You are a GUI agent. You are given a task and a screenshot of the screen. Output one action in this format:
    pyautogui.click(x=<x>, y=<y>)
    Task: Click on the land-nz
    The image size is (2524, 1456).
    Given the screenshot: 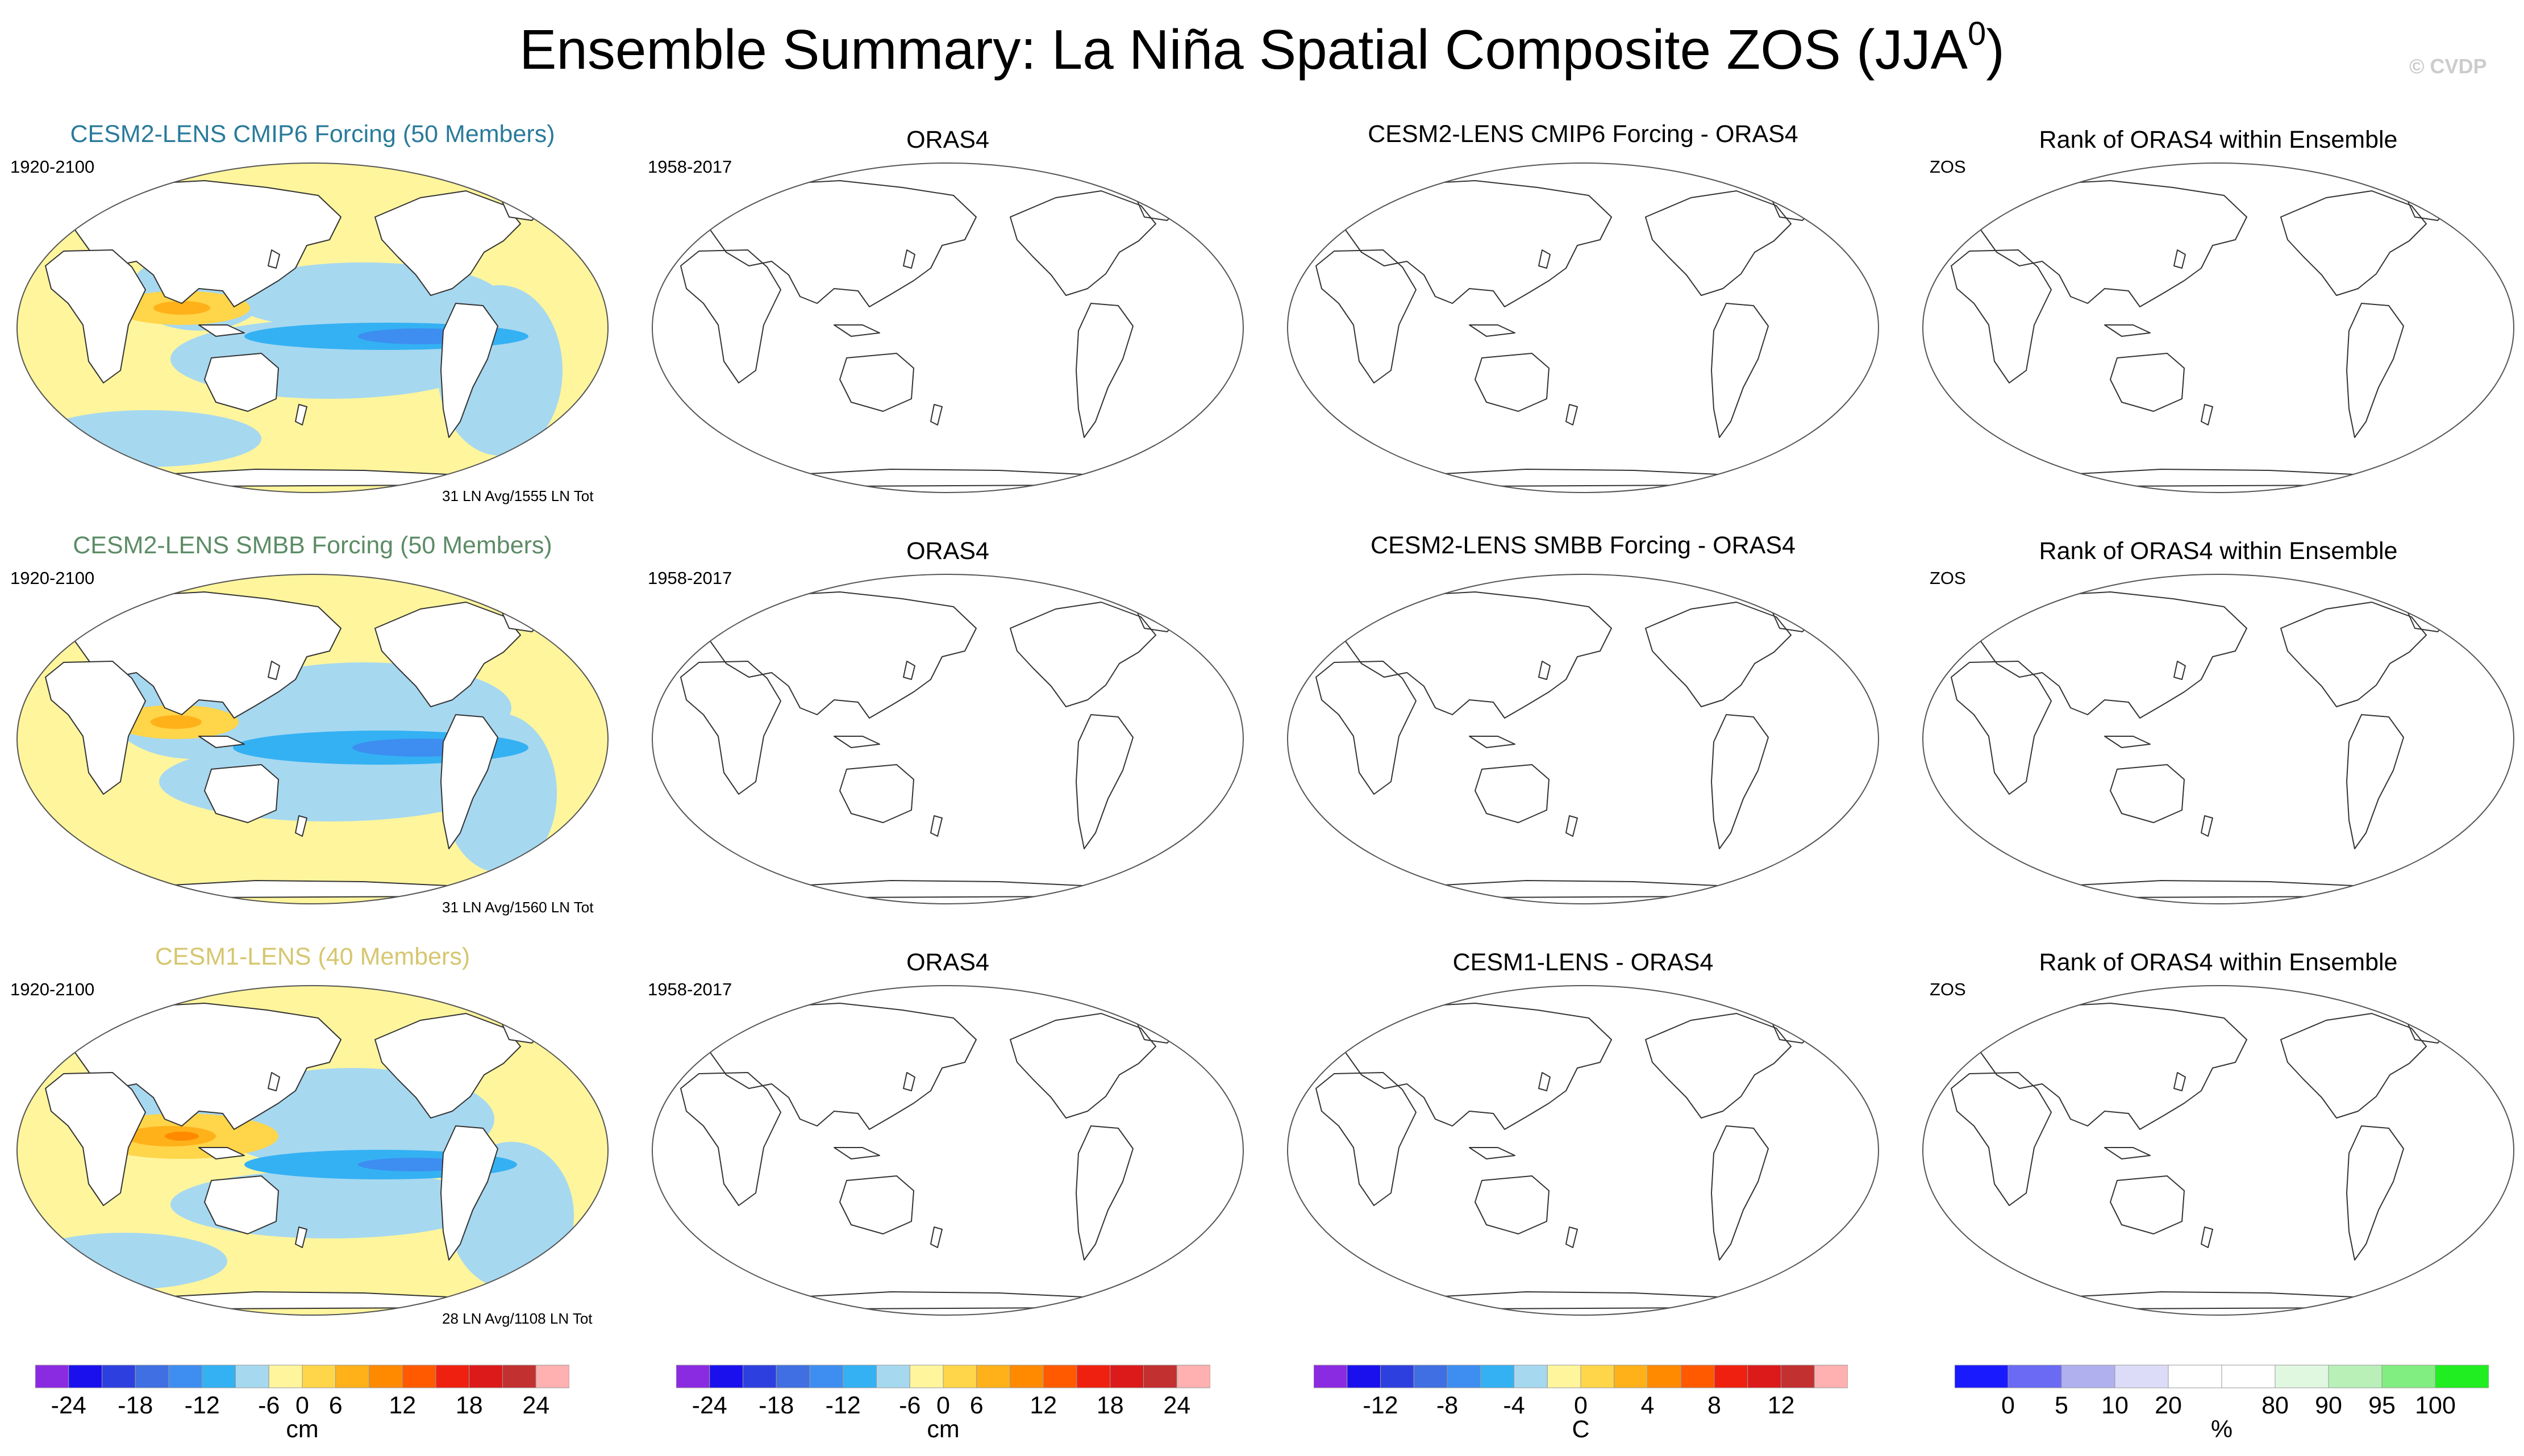 What is the action you would take?
    pyautogui.click(x=301, y=1237)
    